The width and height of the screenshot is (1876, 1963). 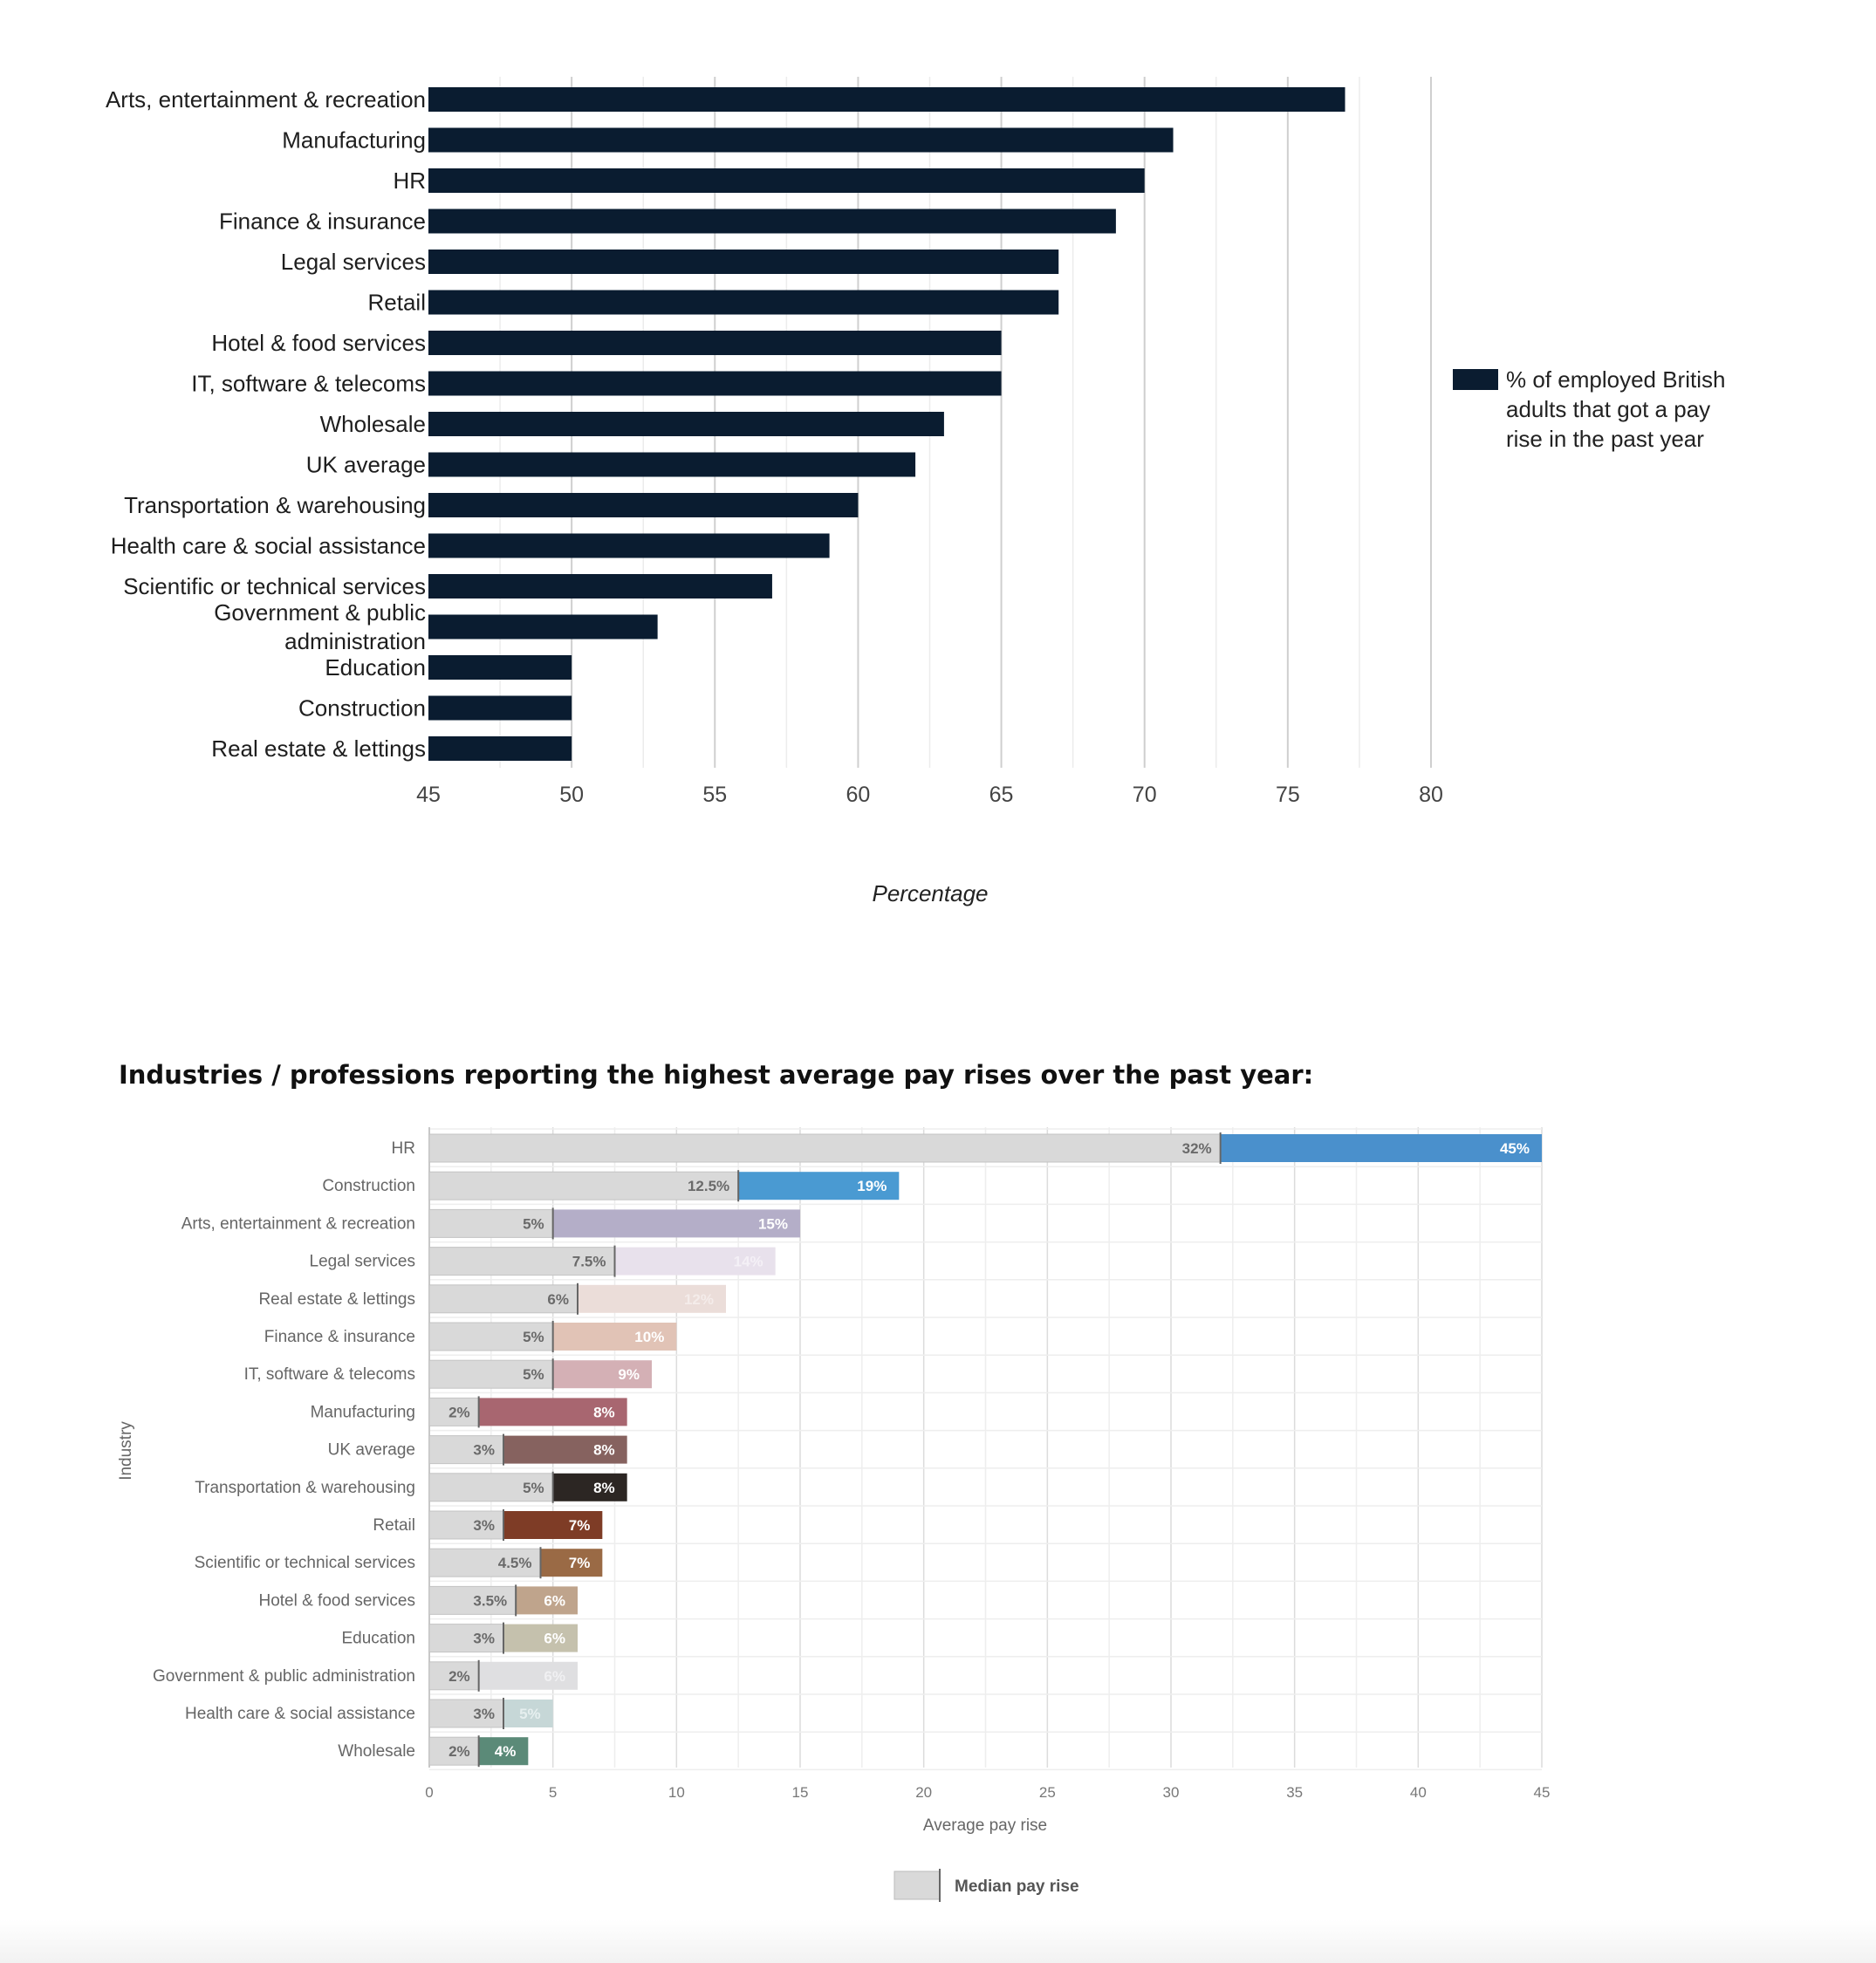 I want to click on category-label-line: IT, software & telecoms, so click(x=308, y=384).